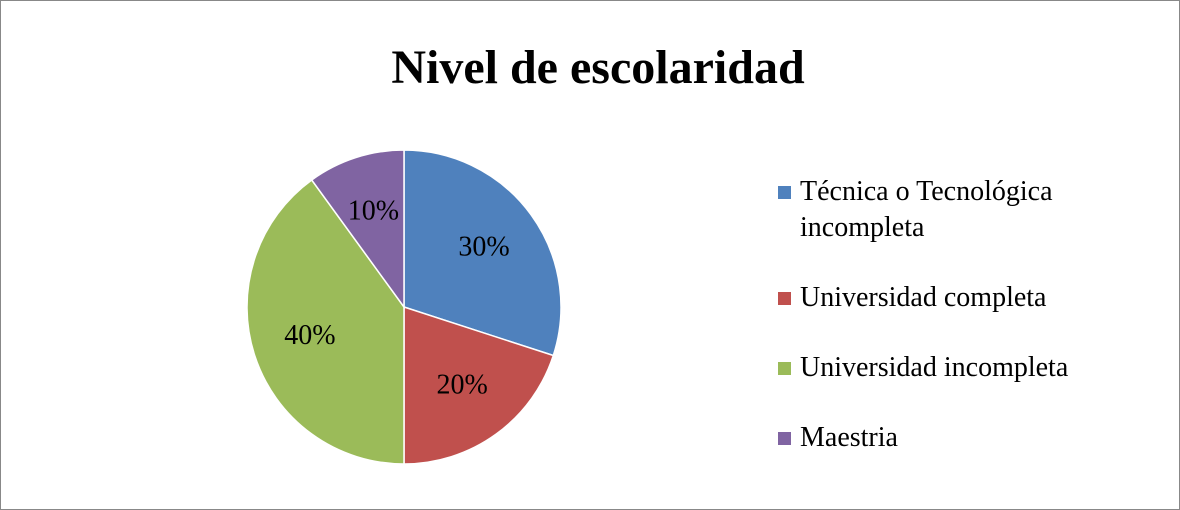 This screenshot has height=510, width=1180. Describe the element at coordinates (958, 438) in the screenshot. I see `legend-entry: Maestria` at that location.